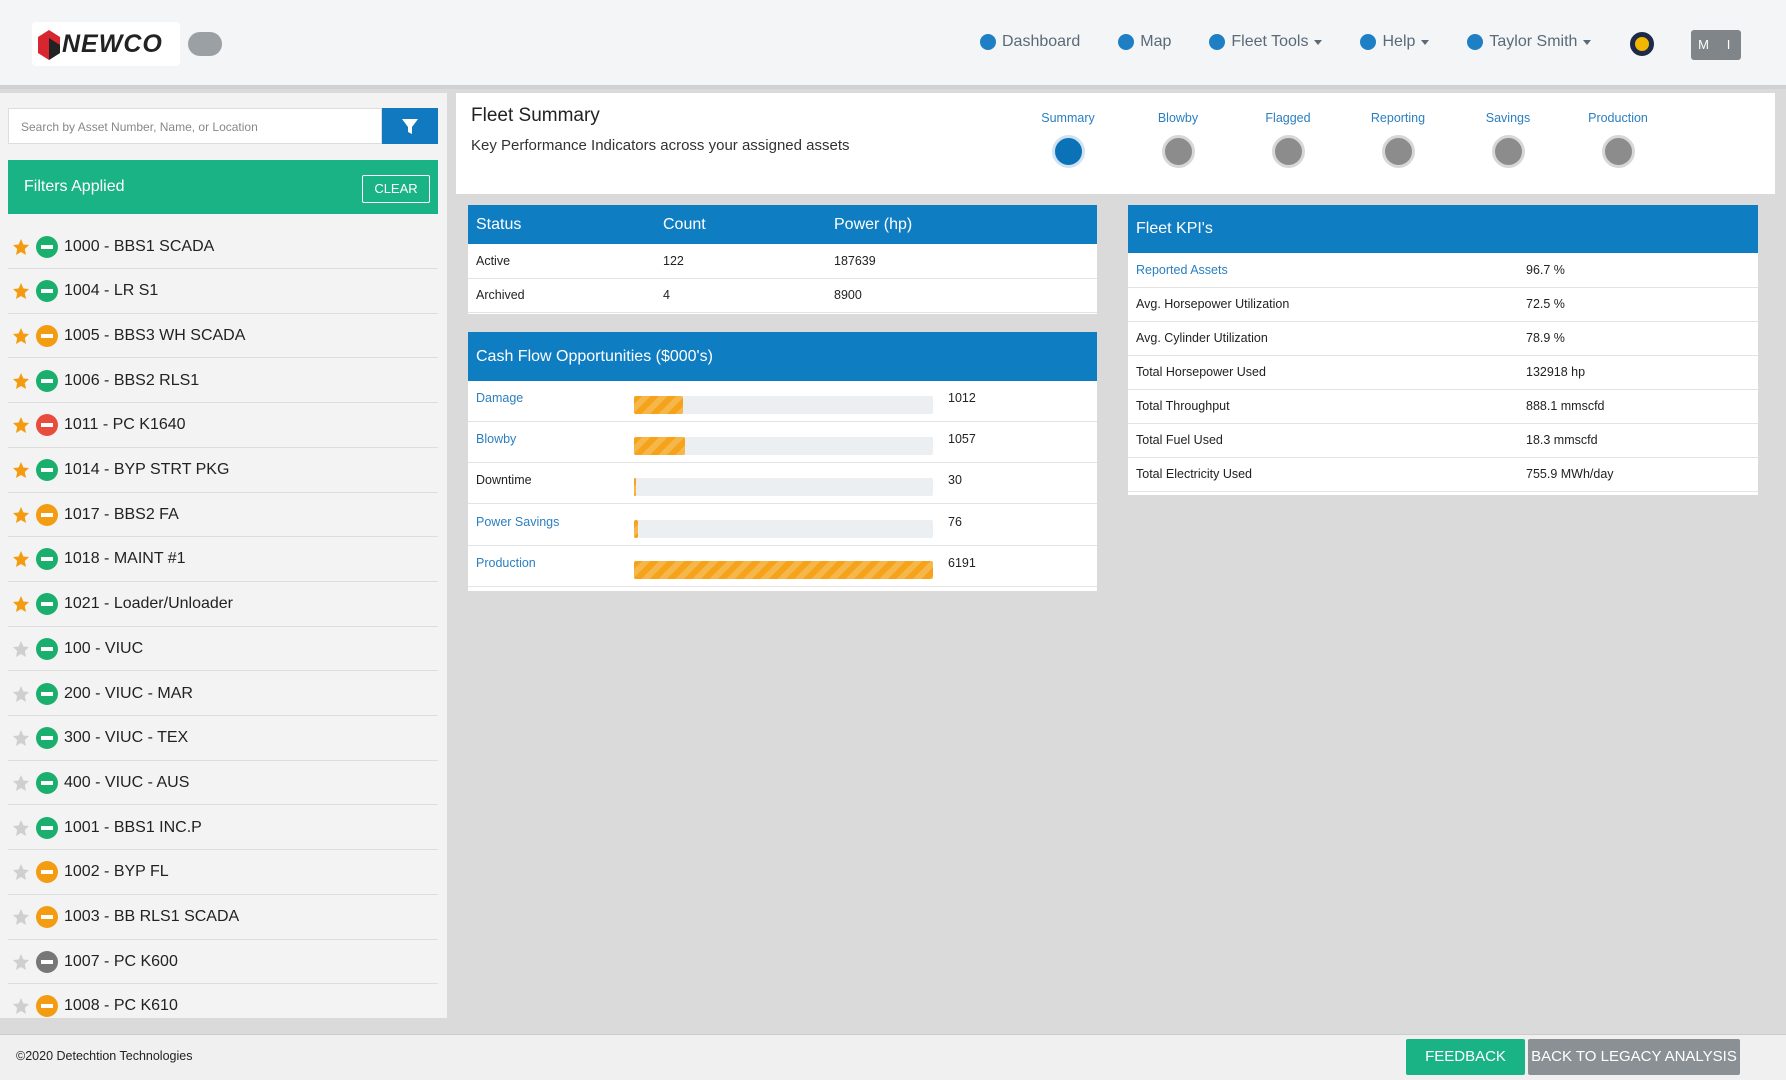 The image size is (1786, 1080). Describe the element at coordinates (1068, 139) in the screenshot. I see `tab: Summary` at that location.